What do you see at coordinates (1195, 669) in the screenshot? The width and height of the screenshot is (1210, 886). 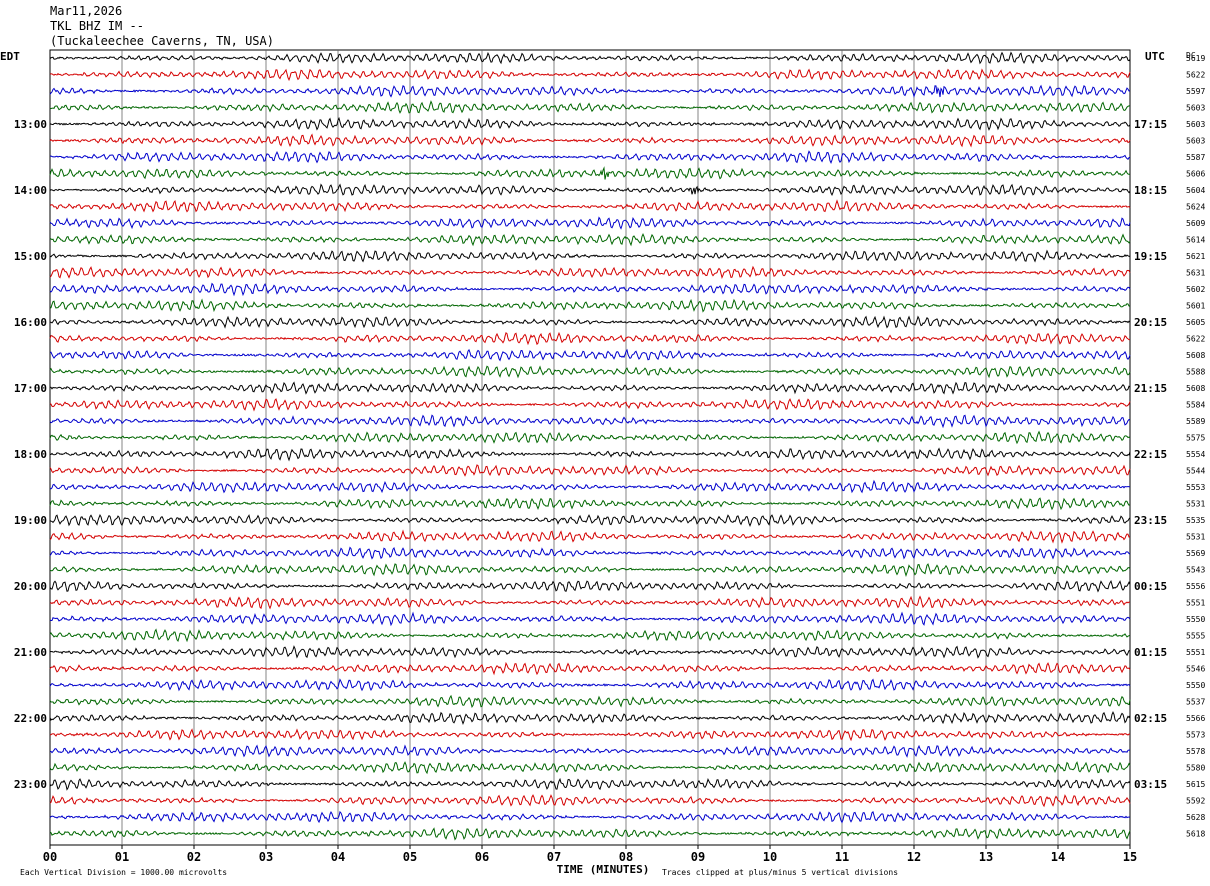 I see `dc-value-37: 5546` at bounding box center [1195, 669].